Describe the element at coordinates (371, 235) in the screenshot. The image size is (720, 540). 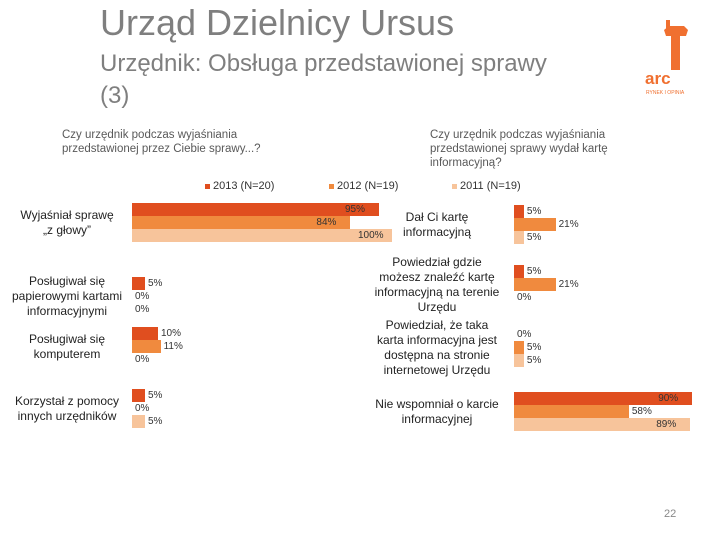
I see `value-label: 100%` at that location.